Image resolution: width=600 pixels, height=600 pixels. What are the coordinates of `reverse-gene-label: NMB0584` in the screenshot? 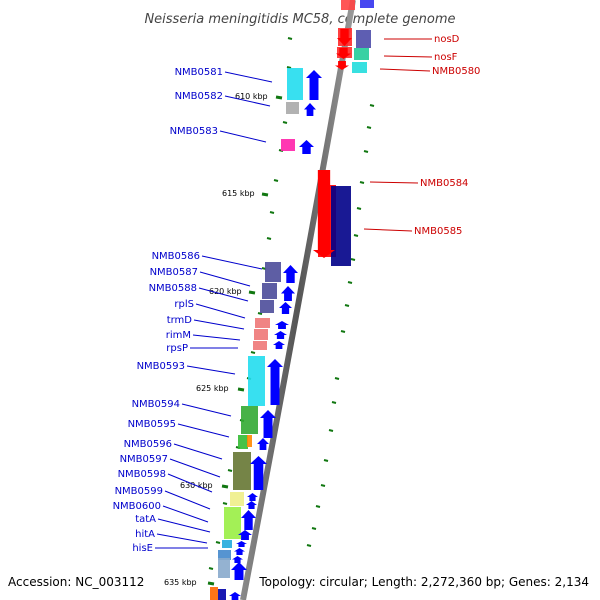 It's located at (444, 183).